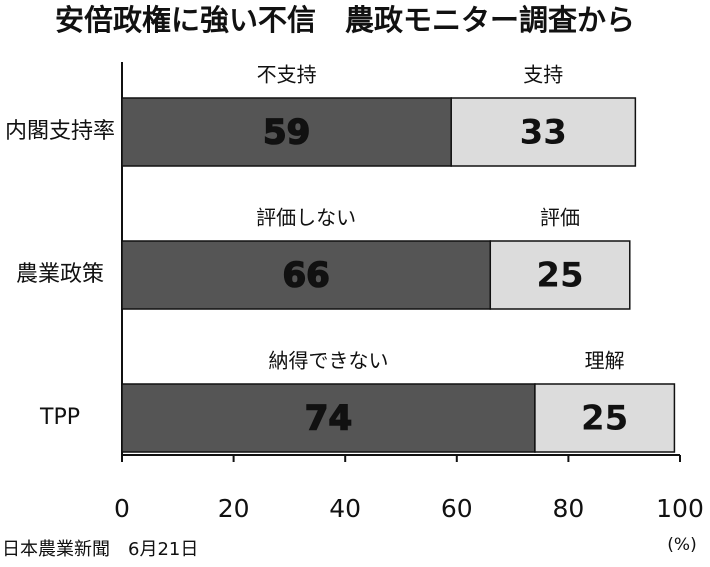 This screenshot has width=710, height=567. I want to click on value-label: 66, so click(305, 276).